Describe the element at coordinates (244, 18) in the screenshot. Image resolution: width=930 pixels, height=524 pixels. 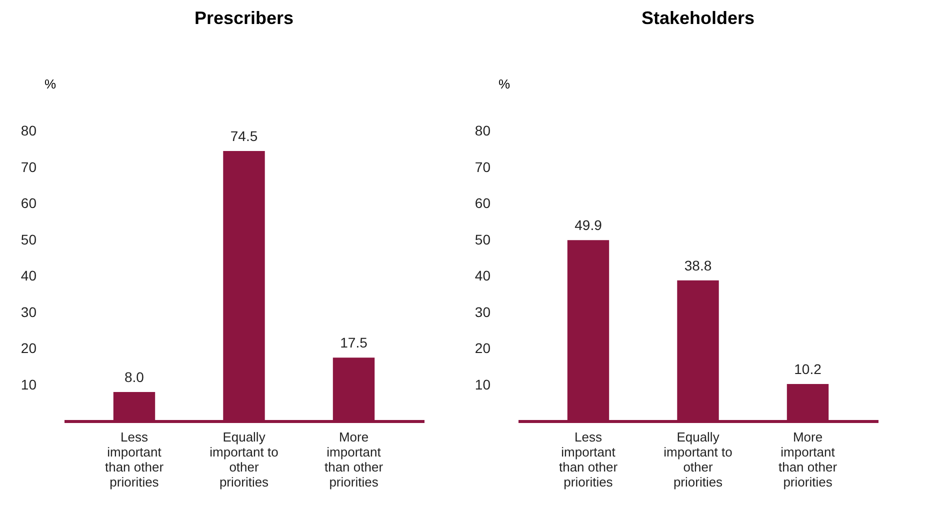
I see `chart-title: Prescribers` at that location.